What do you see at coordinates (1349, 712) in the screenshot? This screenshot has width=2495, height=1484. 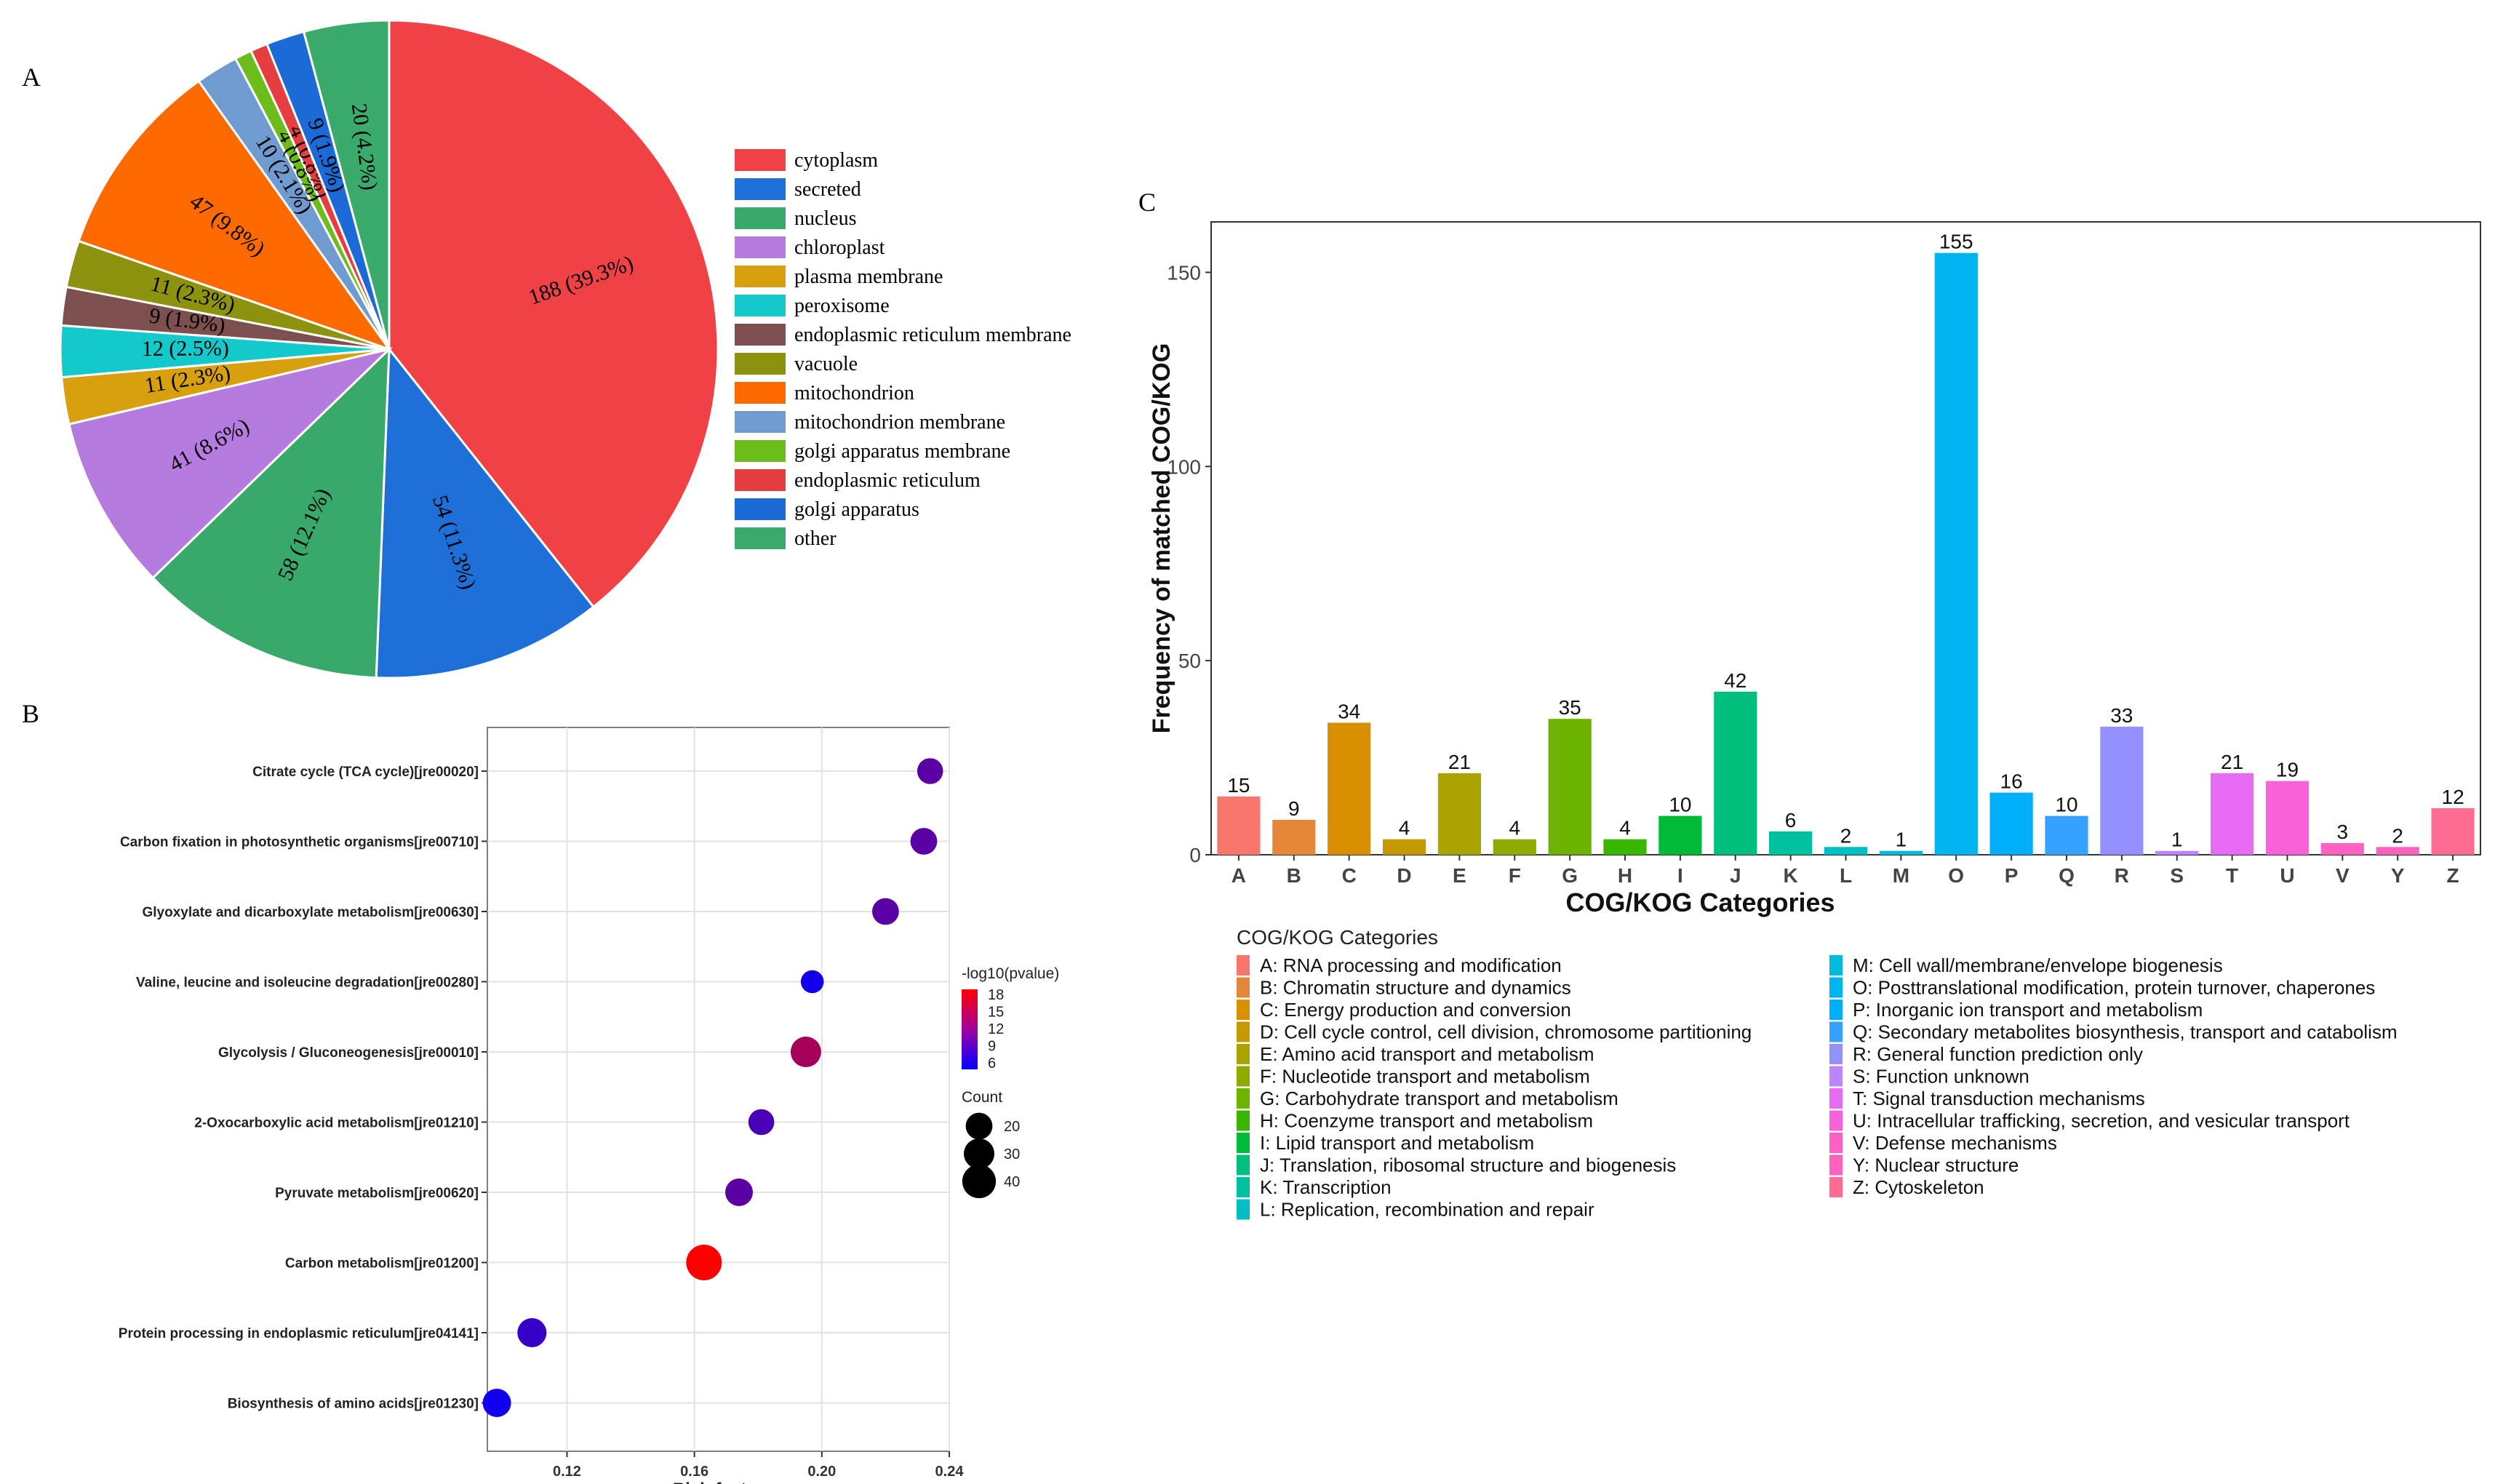 I see `bar-value-label: 34` at bounding box center [1349, 712].